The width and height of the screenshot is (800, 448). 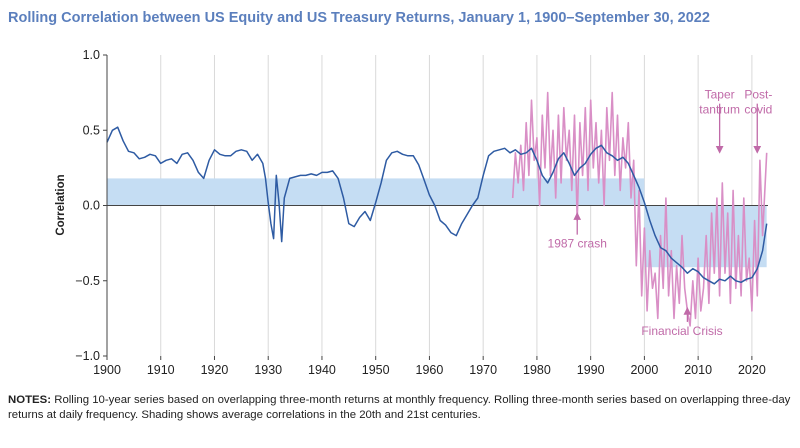 I want to click on y-tick-label: −0.5, so click(x=87, y=281).